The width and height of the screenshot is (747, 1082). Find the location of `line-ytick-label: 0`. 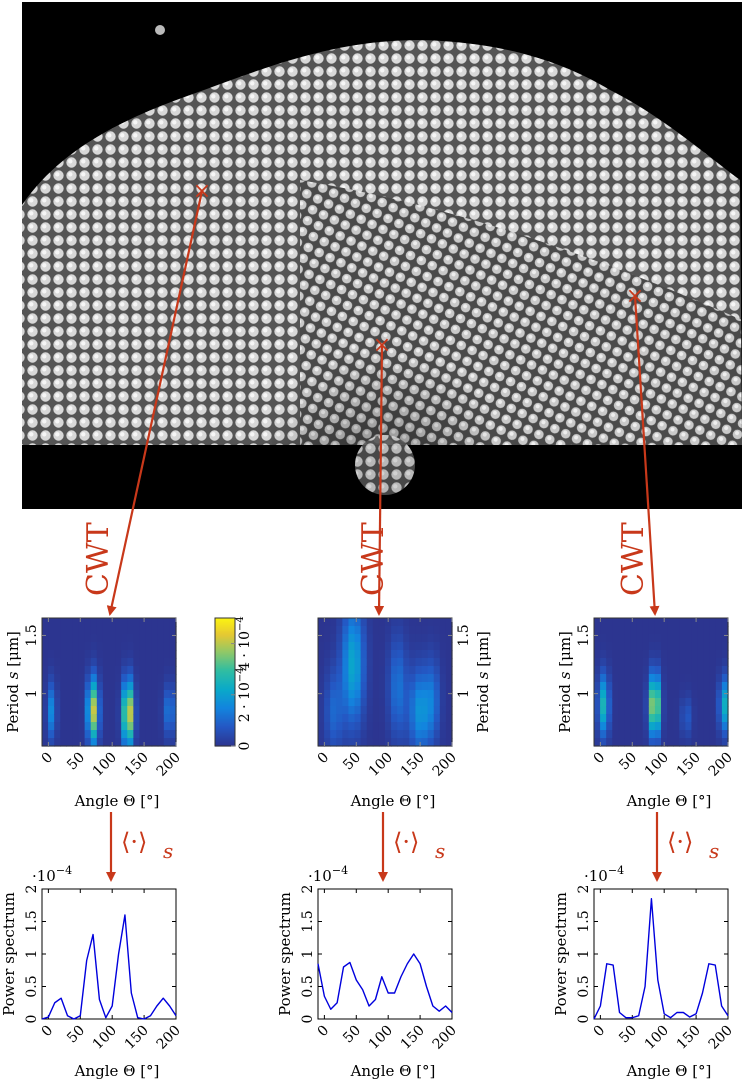

line-ytick-label: 0 is located at coordinates (584, 1019).